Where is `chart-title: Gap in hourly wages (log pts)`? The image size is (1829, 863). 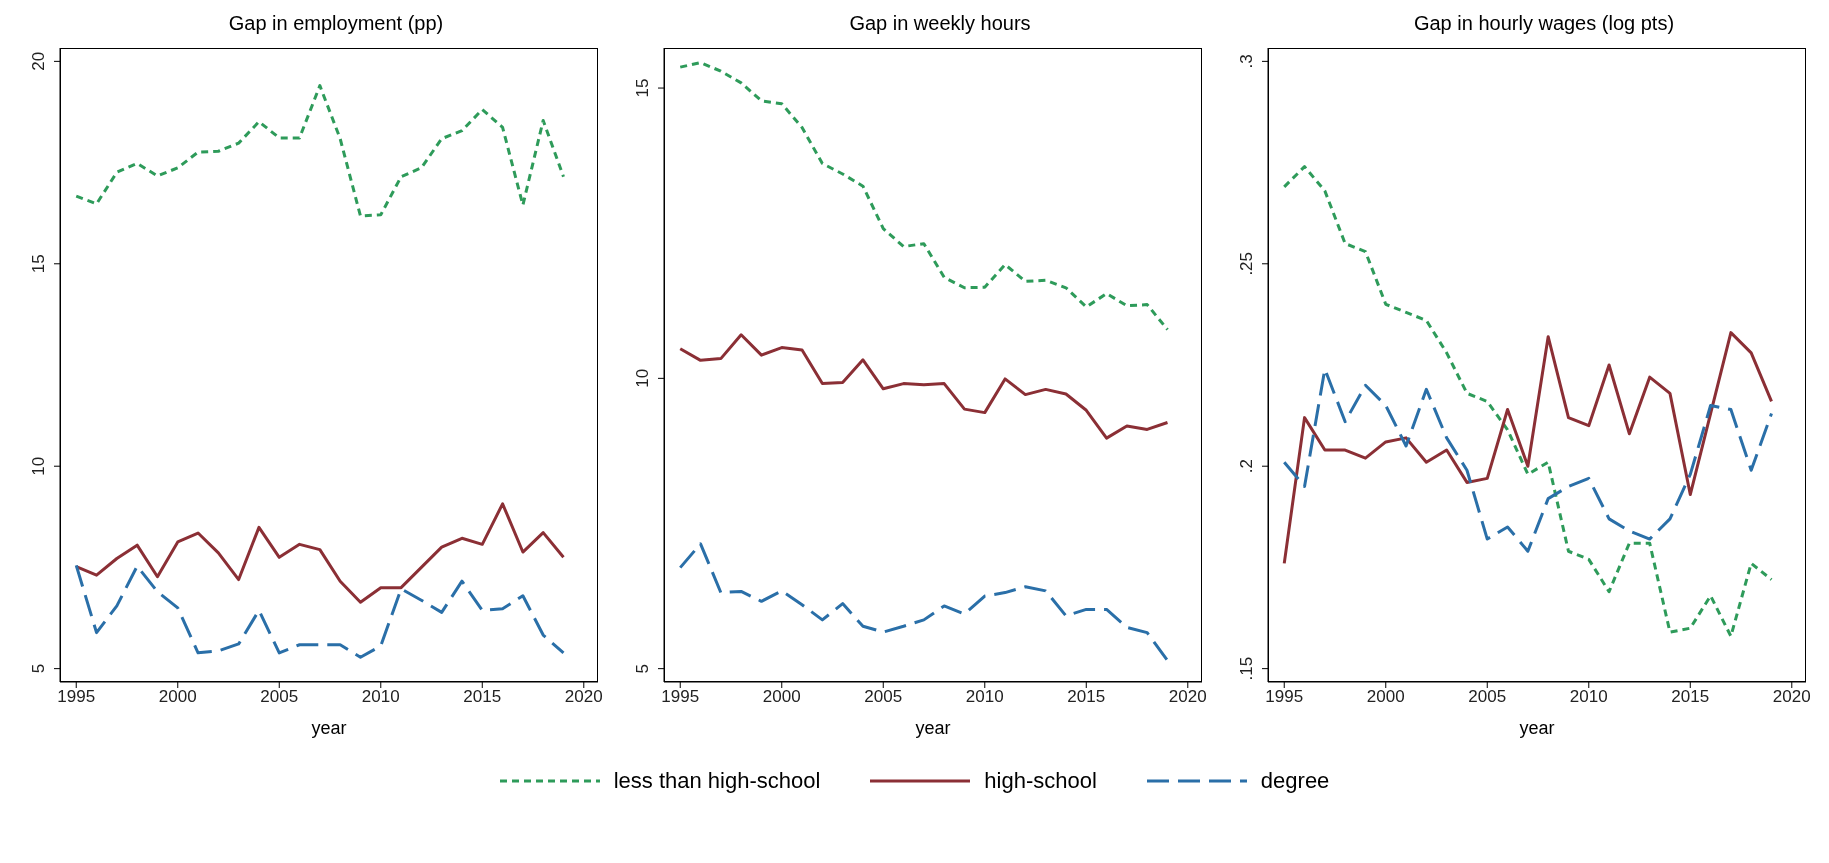 chart-title: Gap in hourly wages (log pts) is located at coordinates (1544, 23).